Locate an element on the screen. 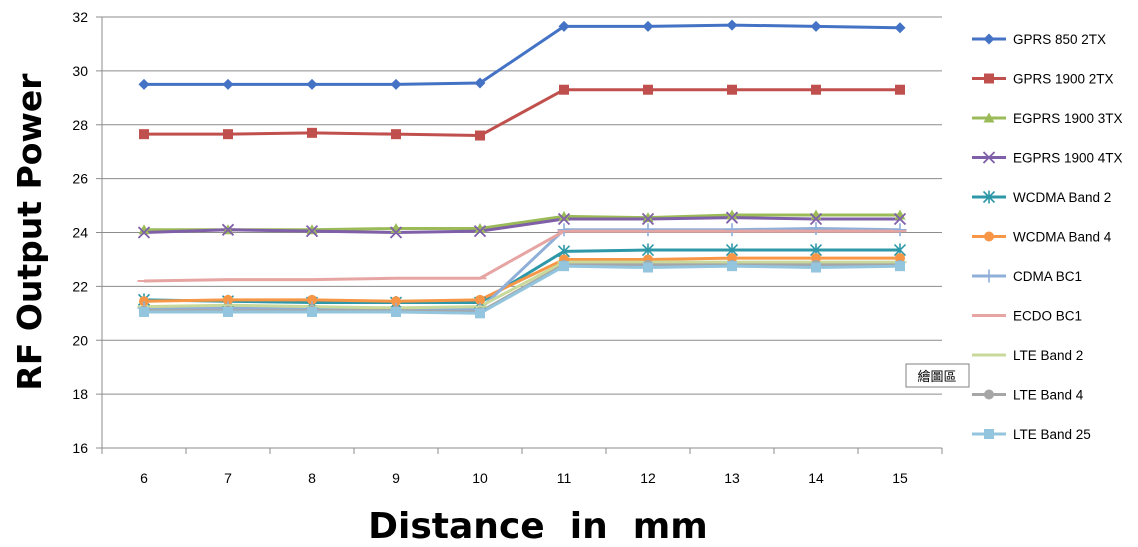 This screenshot has height=547, width=1138. legend-label: WCDMA Band 4 is located at coordinates (1062, 237).